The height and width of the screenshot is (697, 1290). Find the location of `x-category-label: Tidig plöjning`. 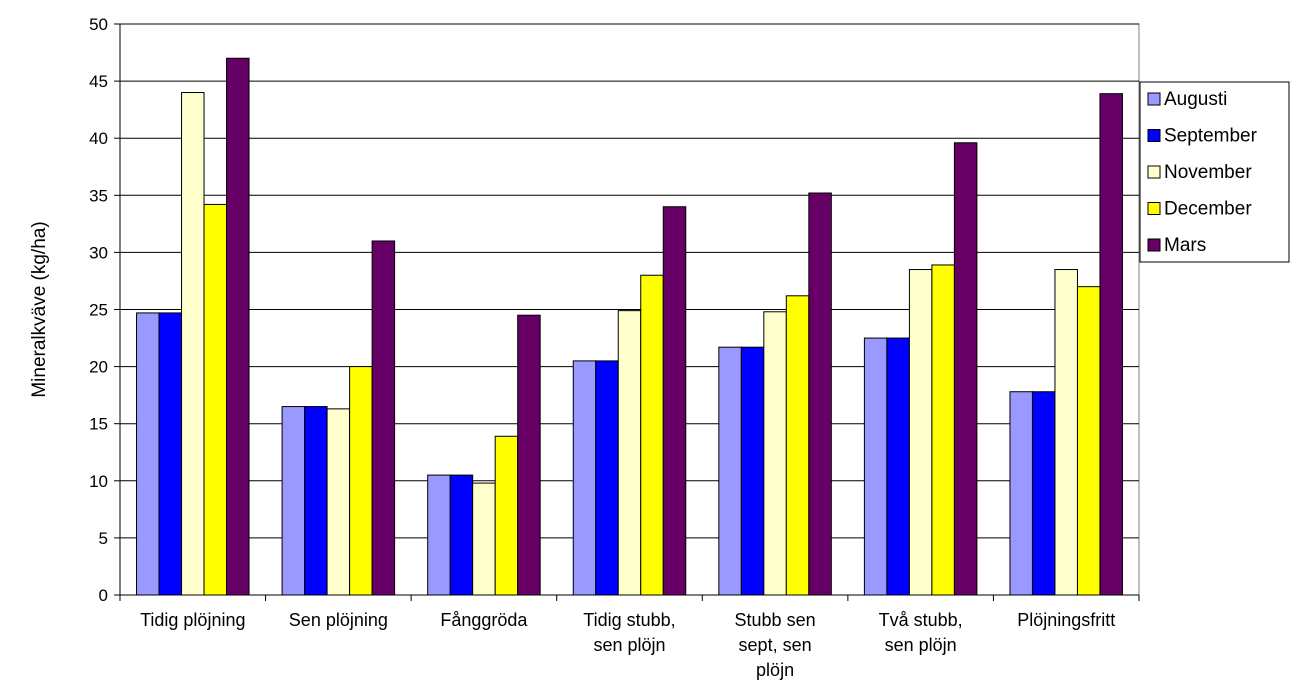

x-category-label: Tidig plöjning is located at coordinates (192, 620).